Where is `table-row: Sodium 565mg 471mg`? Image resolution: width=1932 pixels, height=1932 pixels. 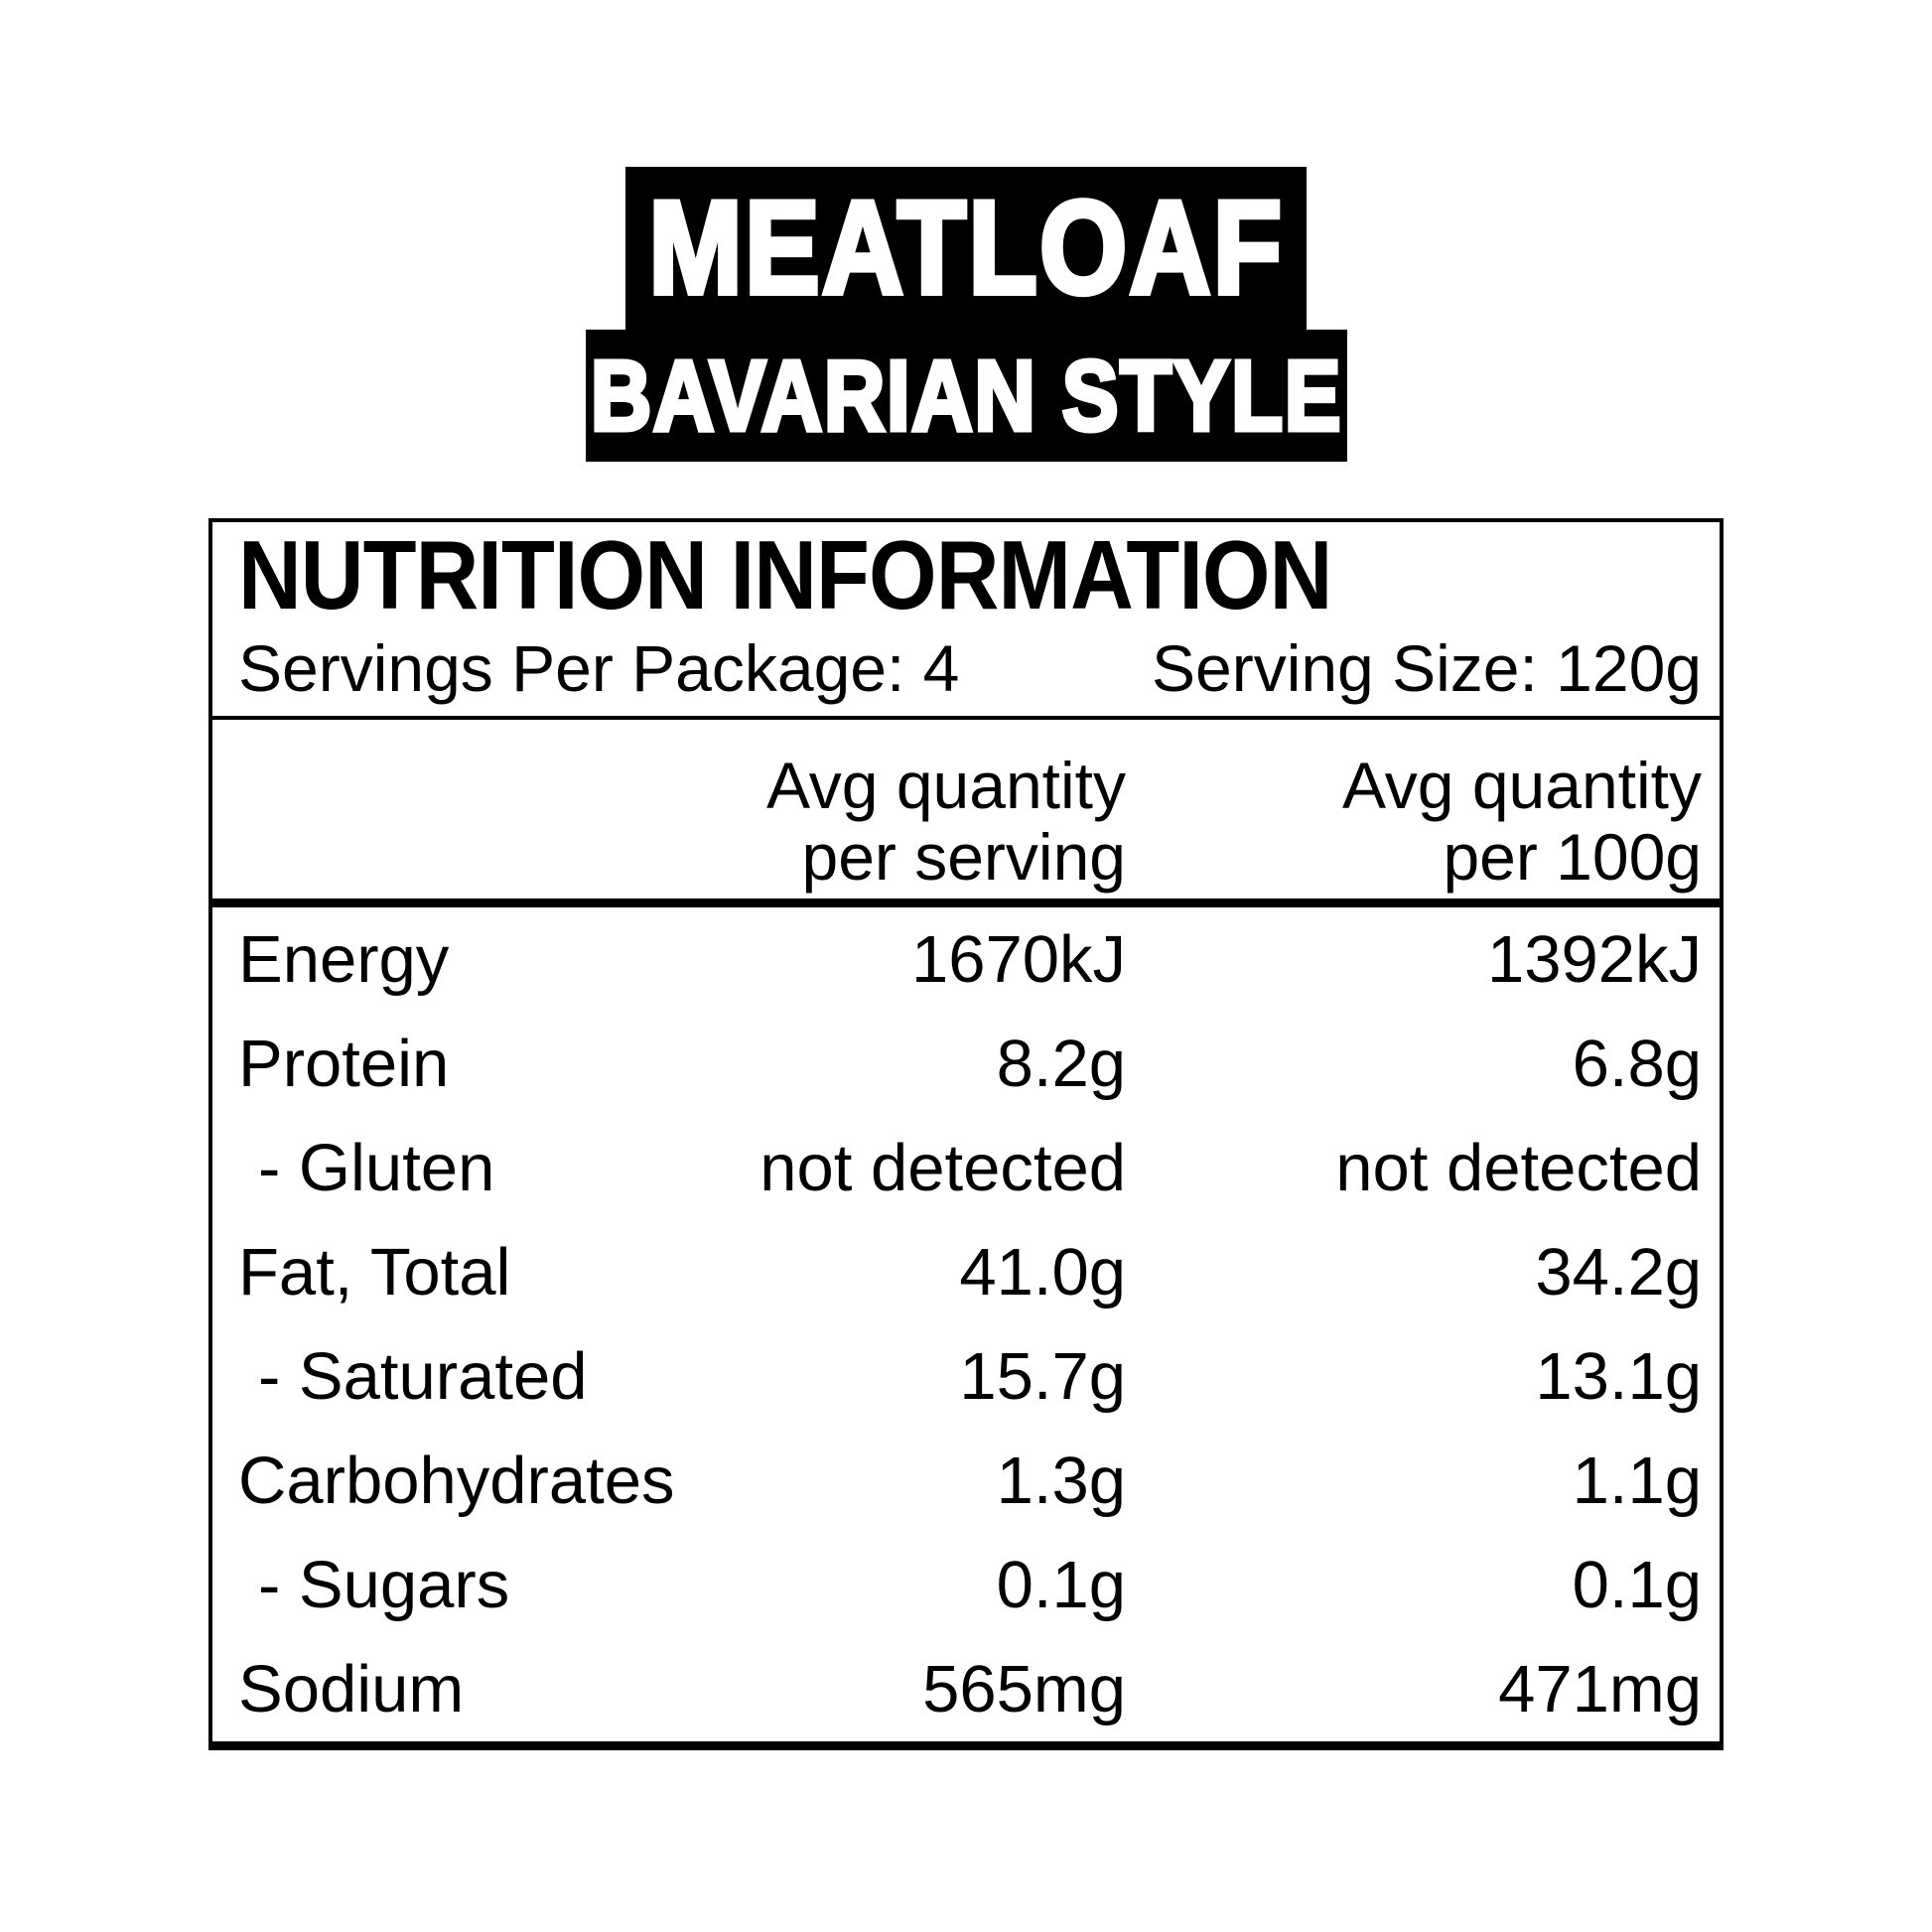
table-row: Sodium 565mg 471mg is located at coordinates (966, 1689).